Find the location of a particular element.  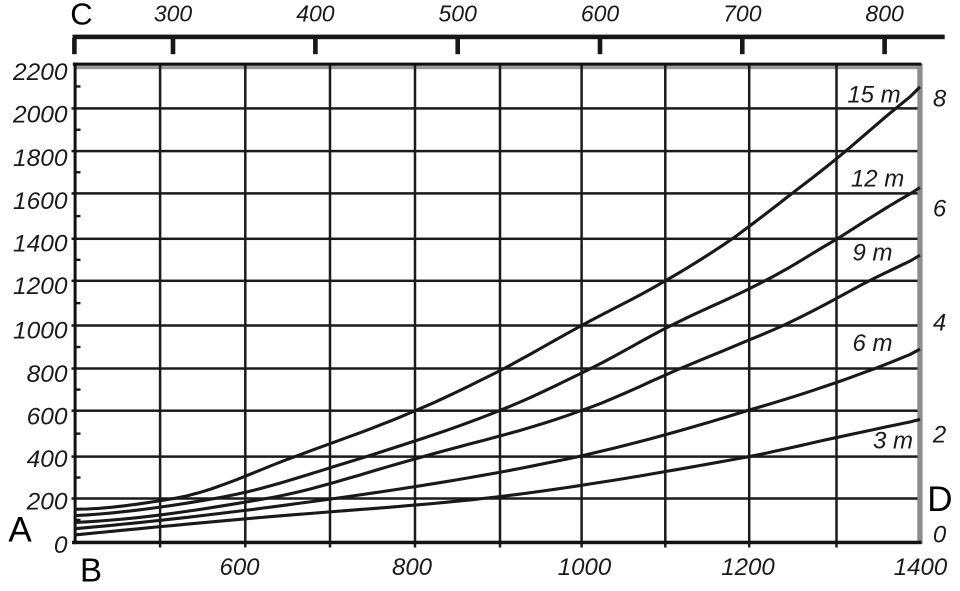

svg-text: A is located at coordinates (20, 530).